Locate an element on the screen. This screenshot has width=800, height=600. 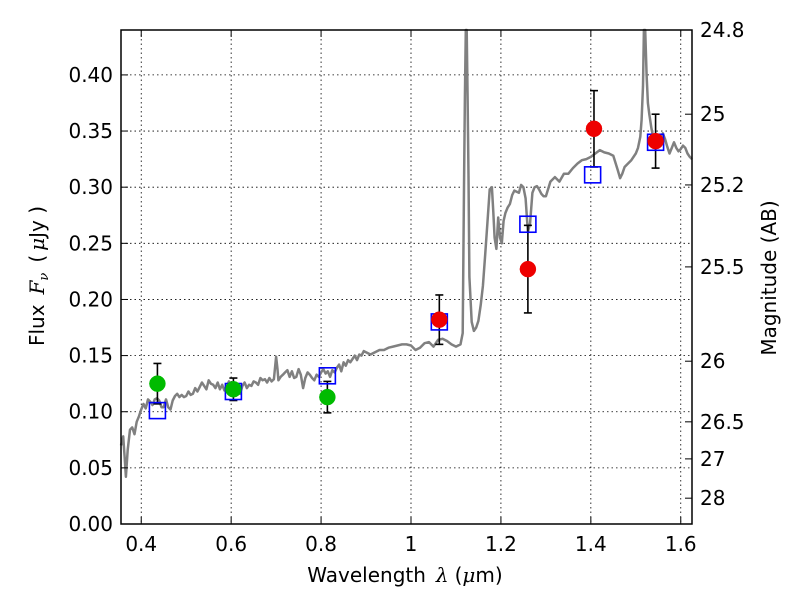
y-tick-label: 0.25 is located at coordinates (90, 243).